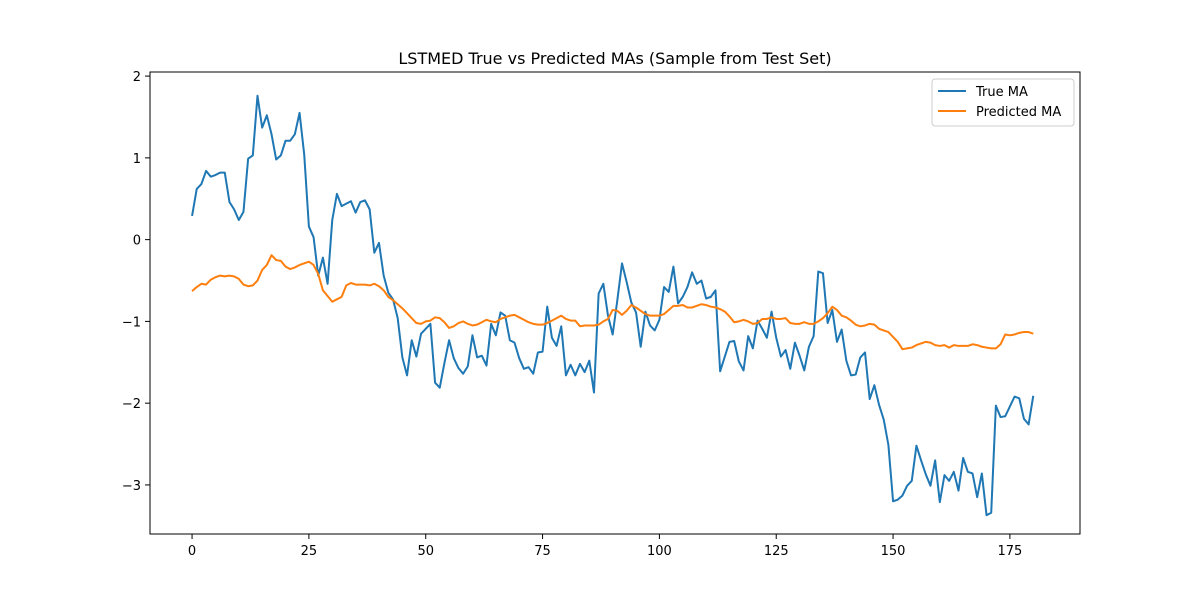 The image size is (1200, 600). I want to click on y-tick-label: 0, so click(137, 241).